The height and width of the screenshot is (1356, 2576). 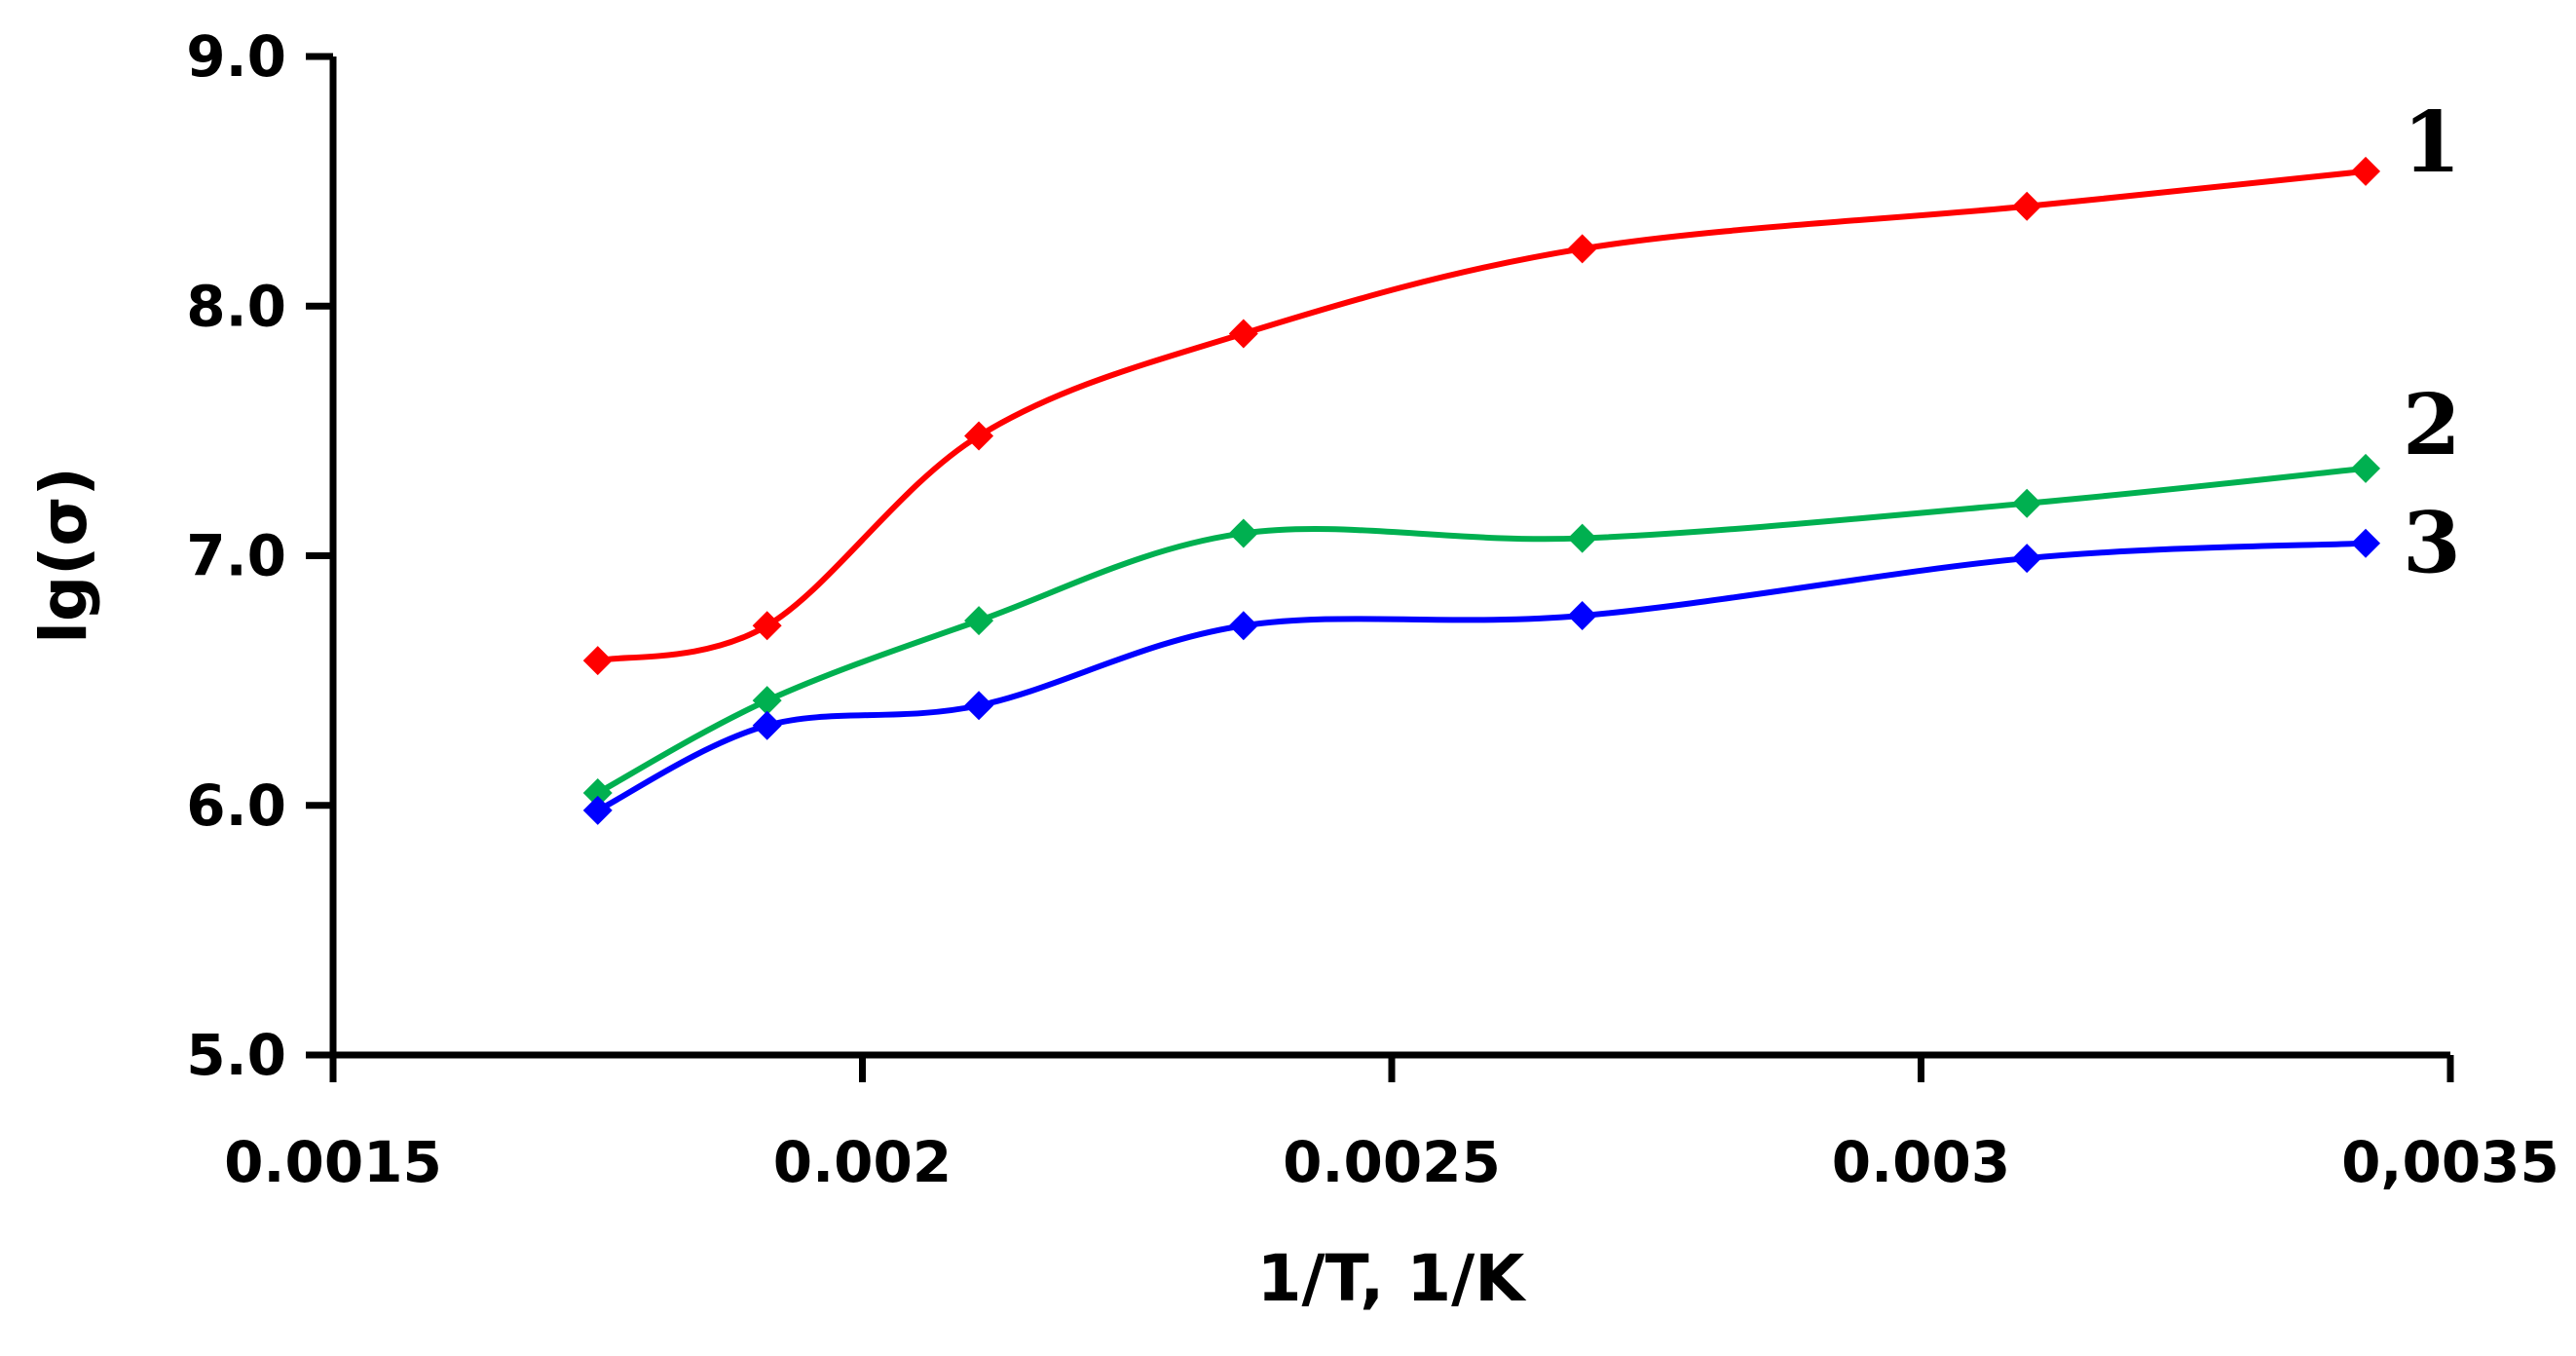 What do you see at coordinates (236, 56) in the screenshot?
I see `y-tick-label: 9.0` at bounding box center [236, 56].